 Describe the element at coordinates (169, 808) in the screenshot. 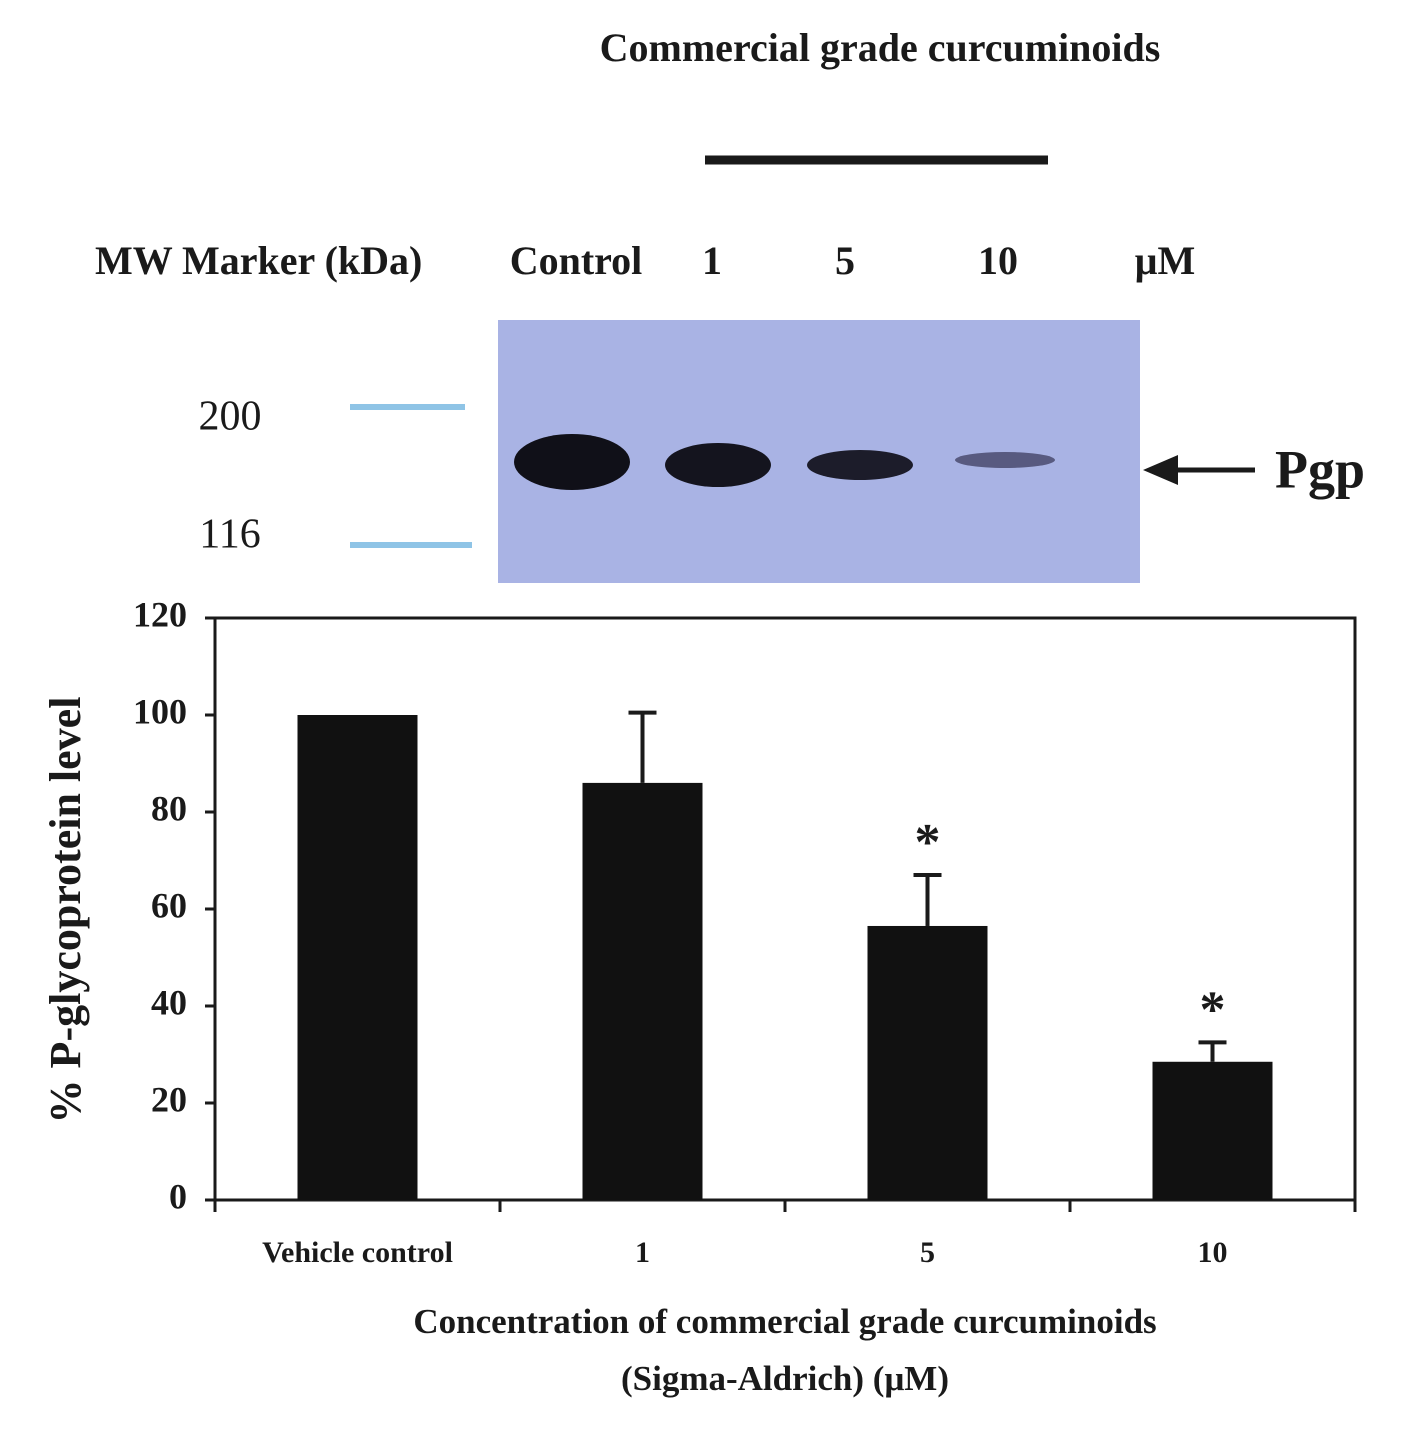

I see `y-tick-label: 80` at that location.